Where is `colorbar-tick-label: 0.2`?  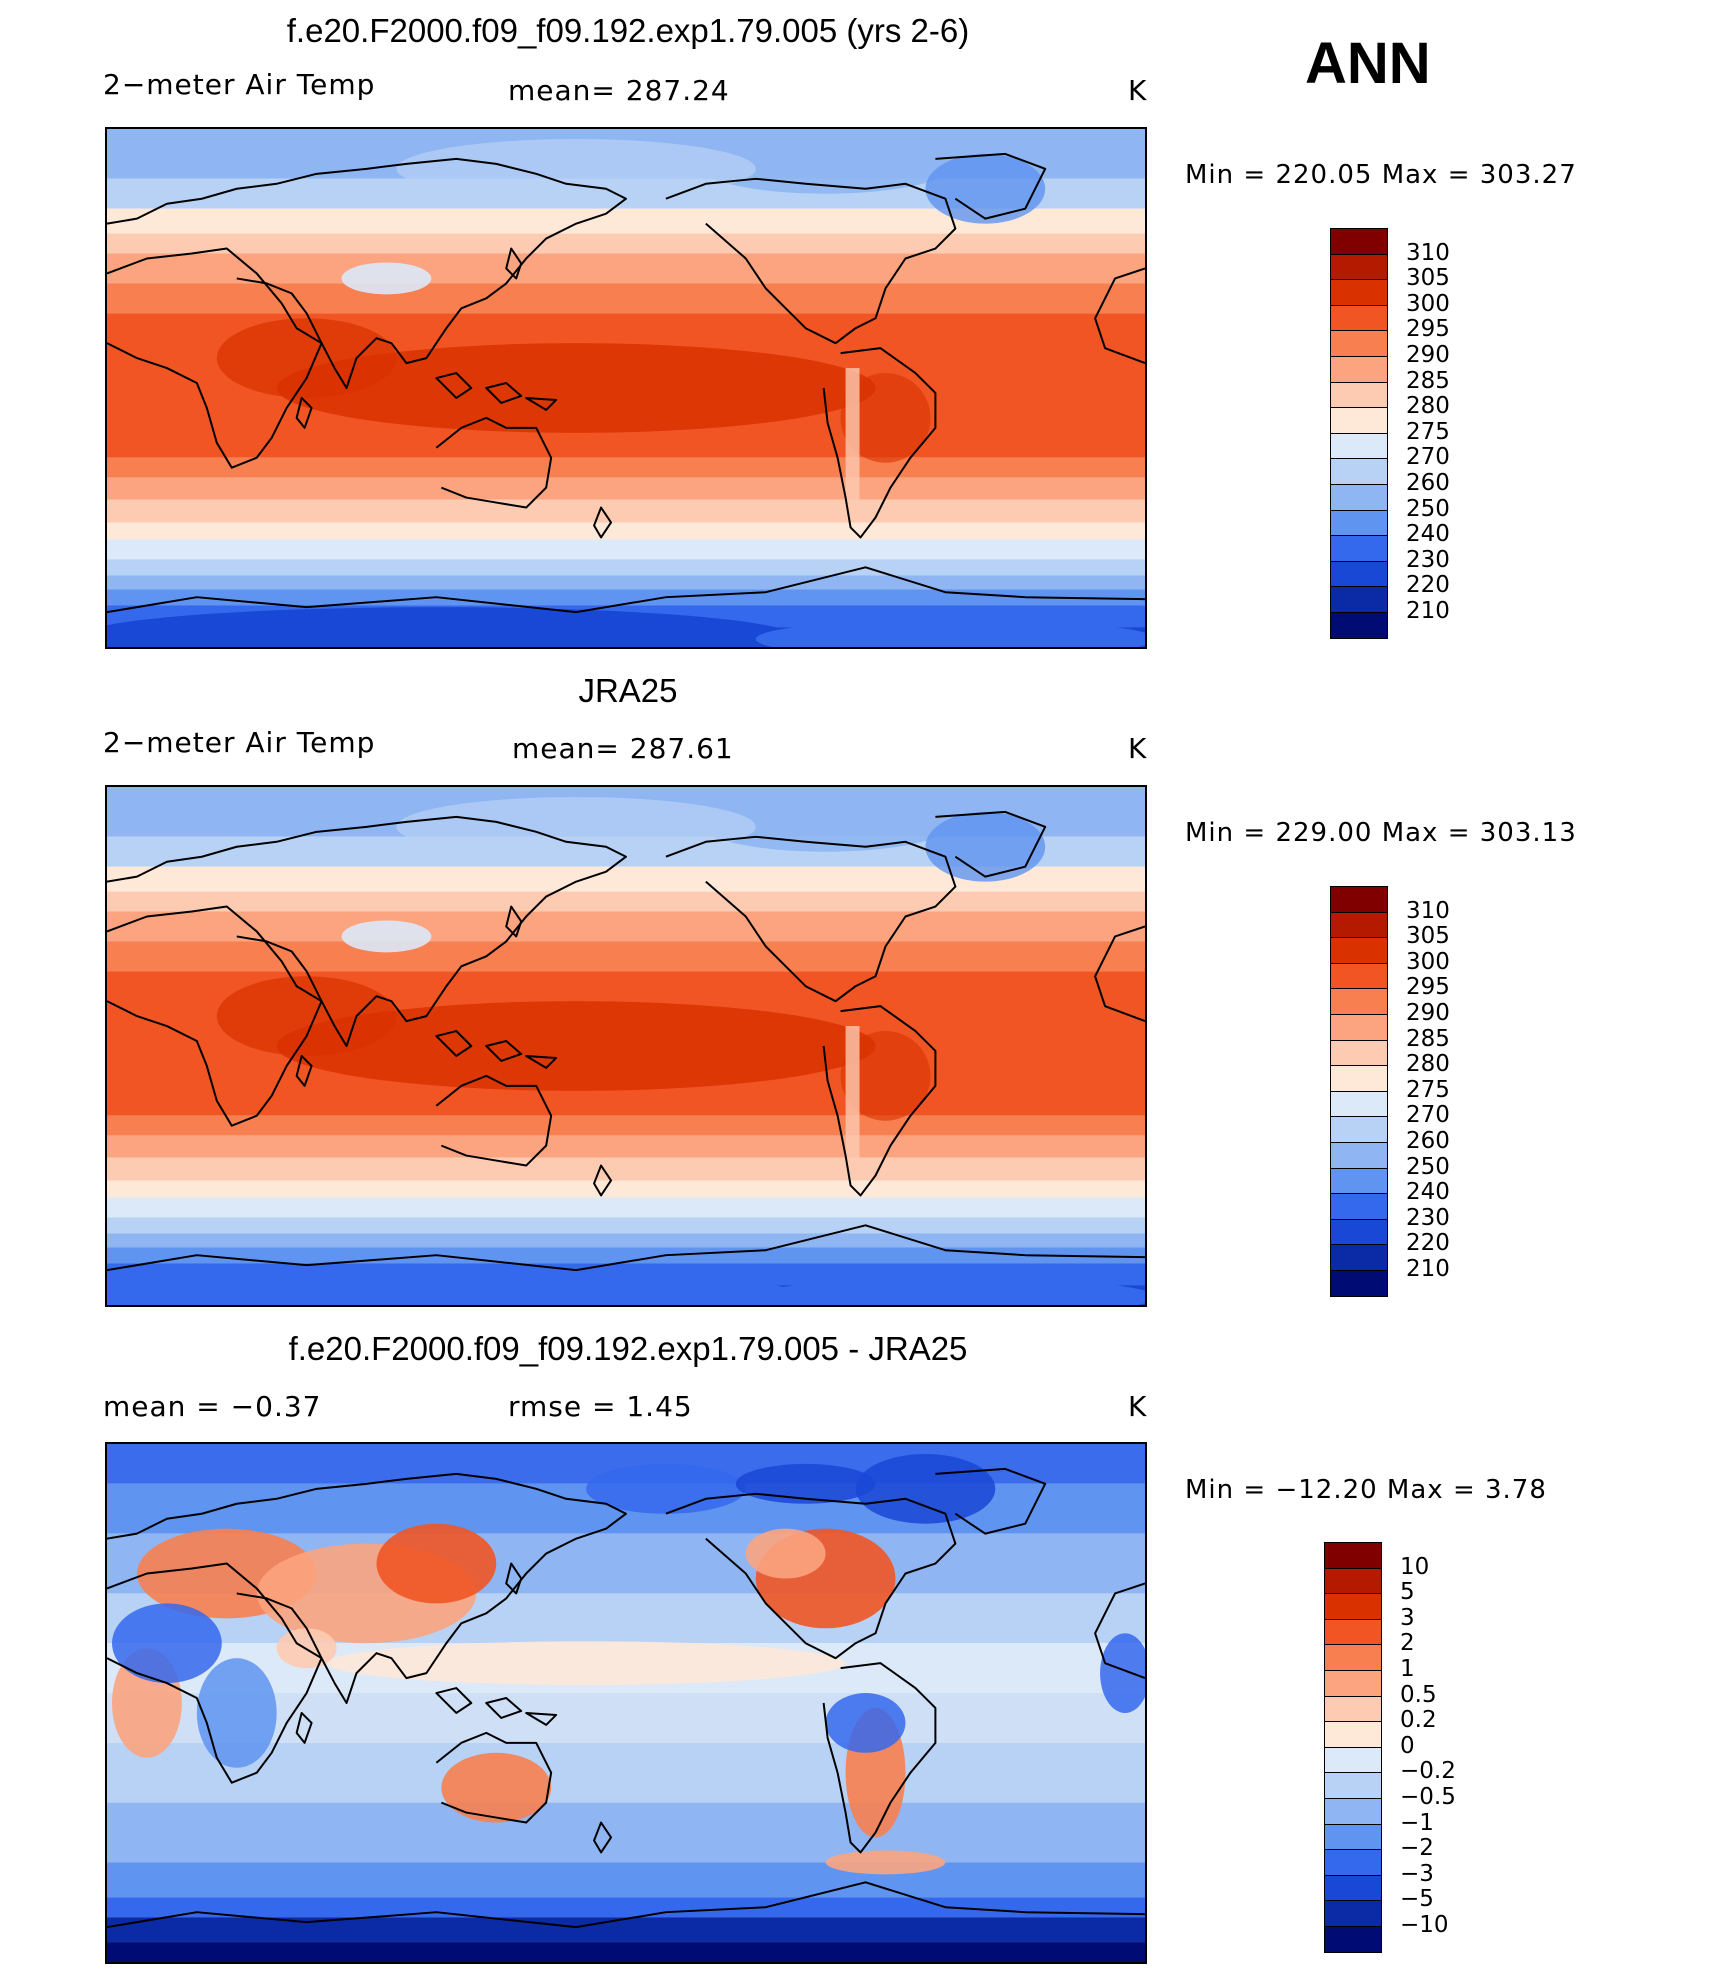
colorbar-tick-label: 0.2 is located at coordinates (1418, 1720).